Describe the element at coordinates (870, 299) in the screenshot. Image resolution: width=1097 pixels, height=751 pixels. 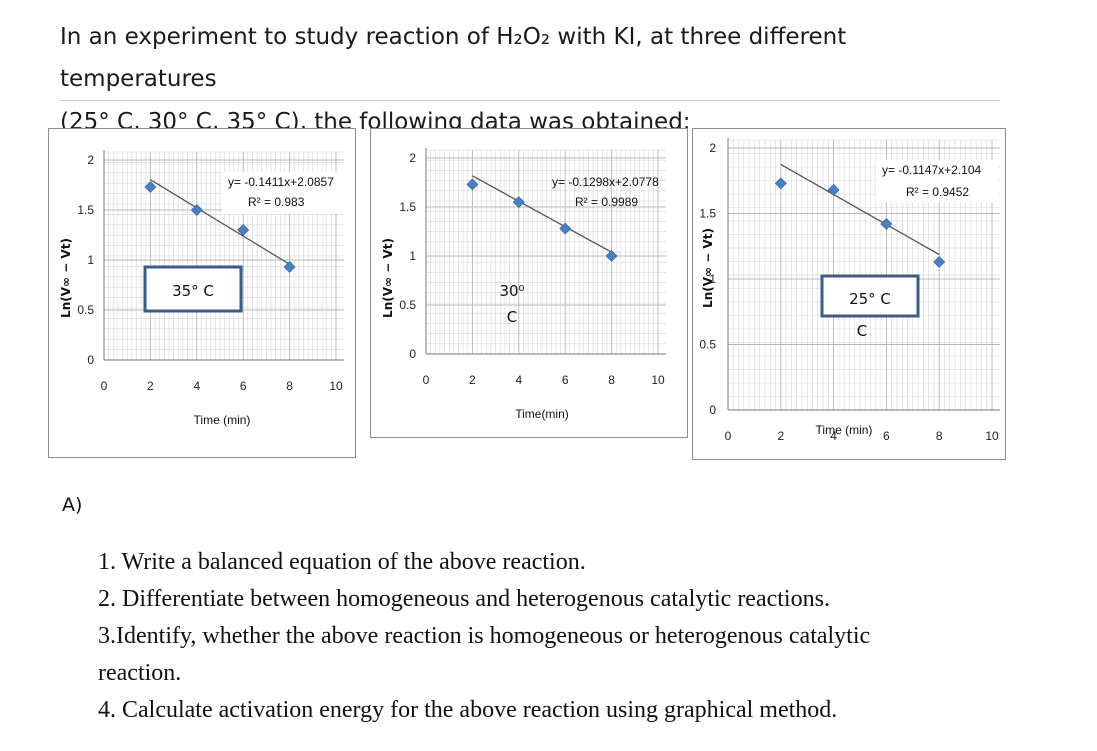
I see `temperature-label: 25° C` at that location.